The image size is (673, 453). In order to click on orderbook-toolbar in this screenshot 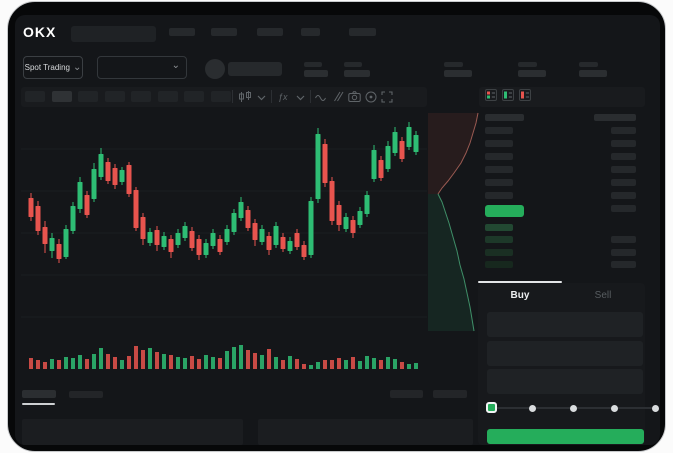, I will do `click(562, 97)`.